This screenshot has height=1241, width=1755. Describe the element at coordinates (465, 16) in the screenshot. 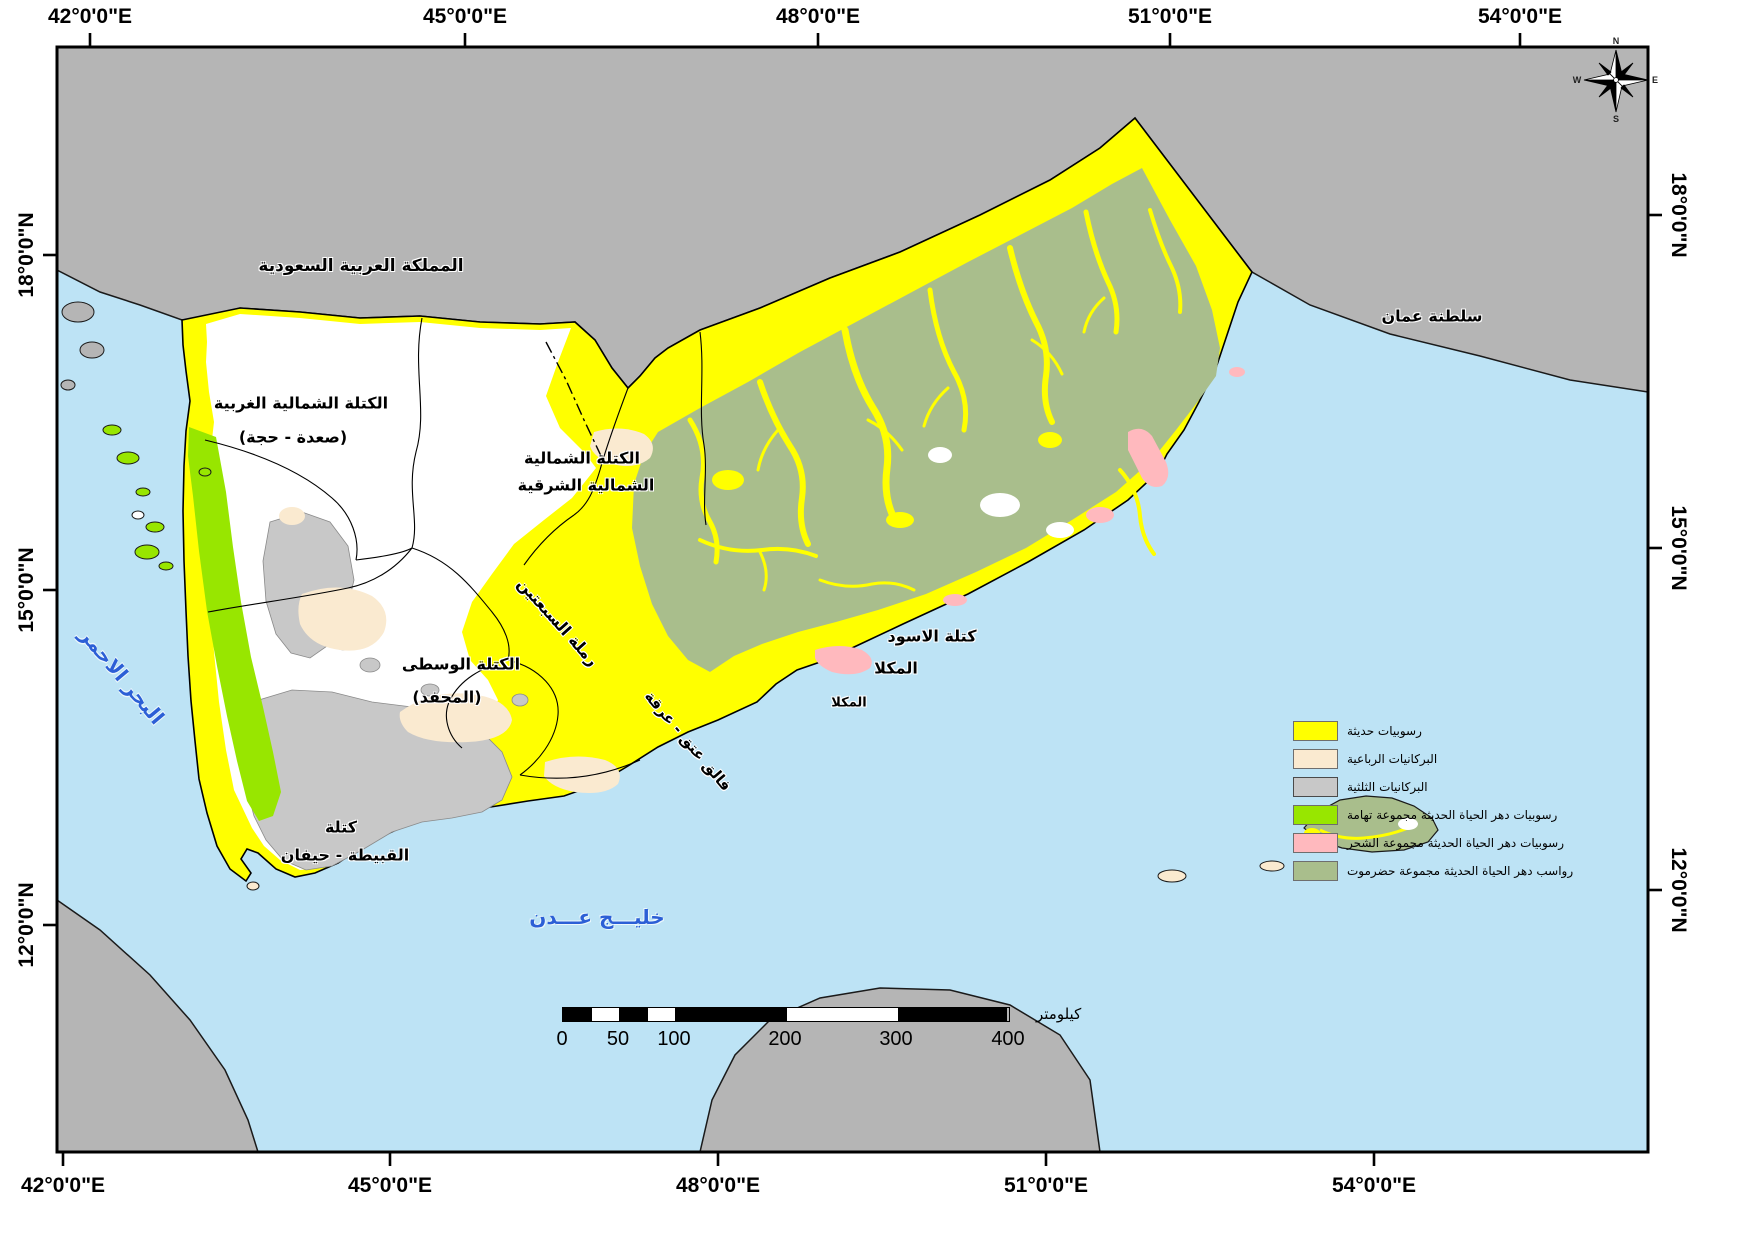

I see `axis-top-45e: 45°0'0"E` at that location.